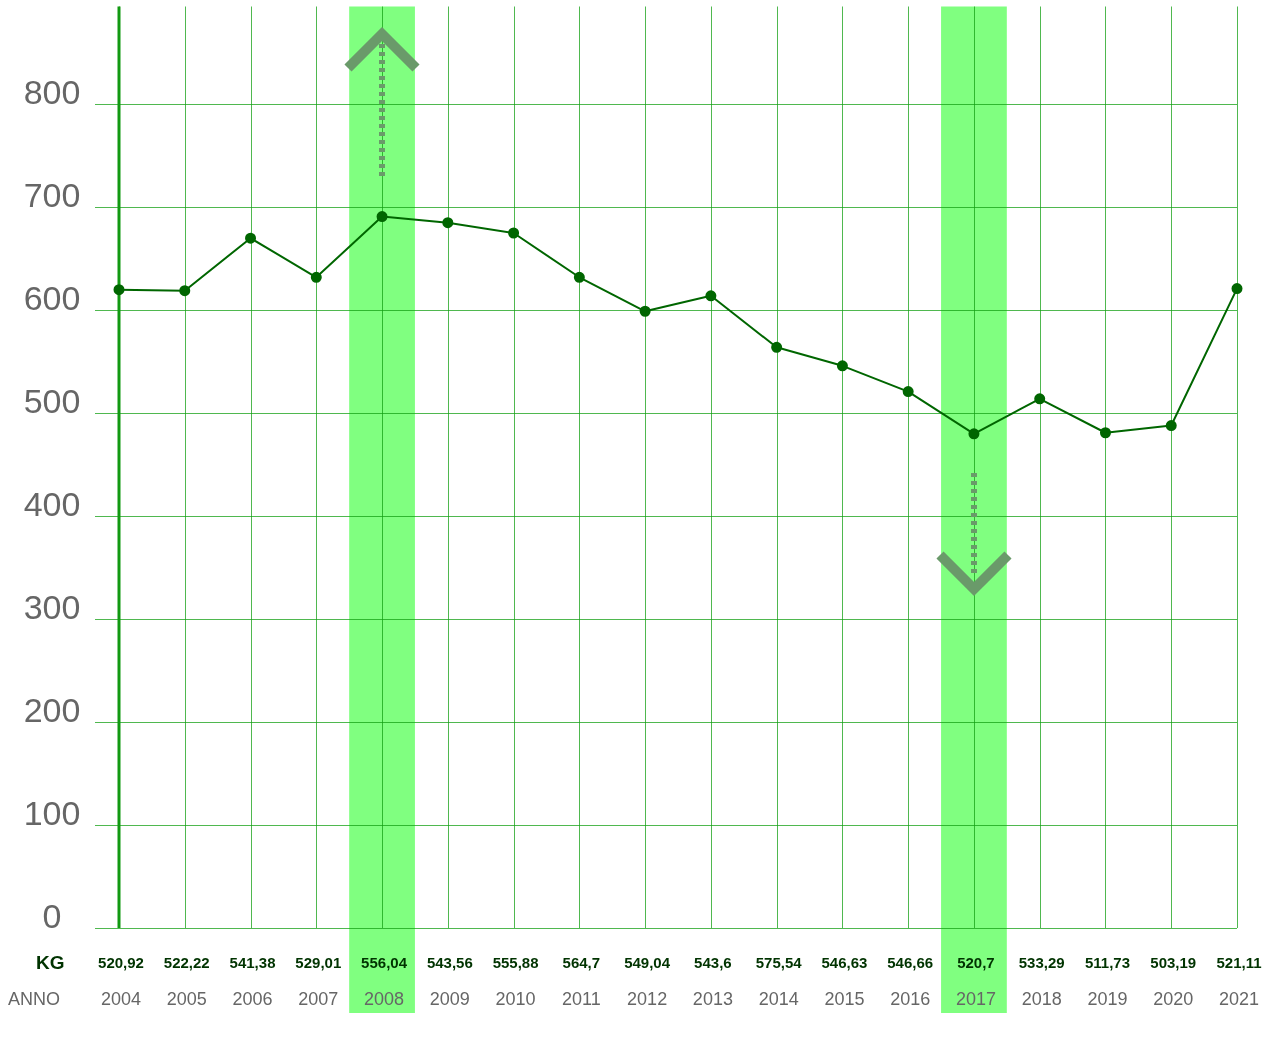  What do you see at coordinates (384, 999) in the screenshot?
I see `x-tick-label: 2008` at bounding box center [384, 999].